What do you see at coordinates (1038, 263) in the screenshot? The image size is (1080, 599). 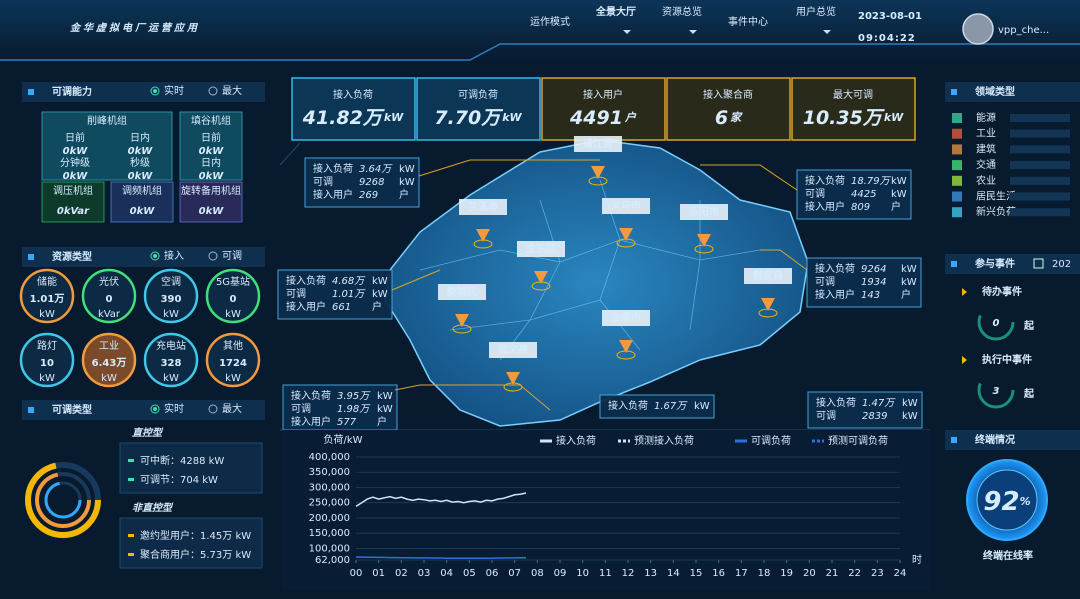 I see `calendar-icon` at bounding box center [1038, 263].